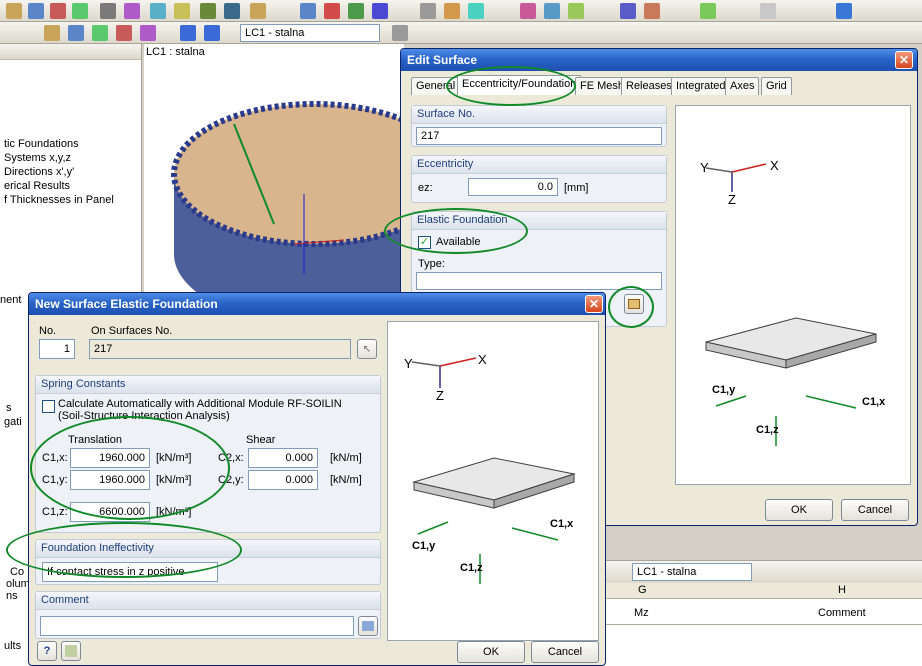 The image size is (922, 666). I want to click on highlight-spring-annotation, so click(130, 468).